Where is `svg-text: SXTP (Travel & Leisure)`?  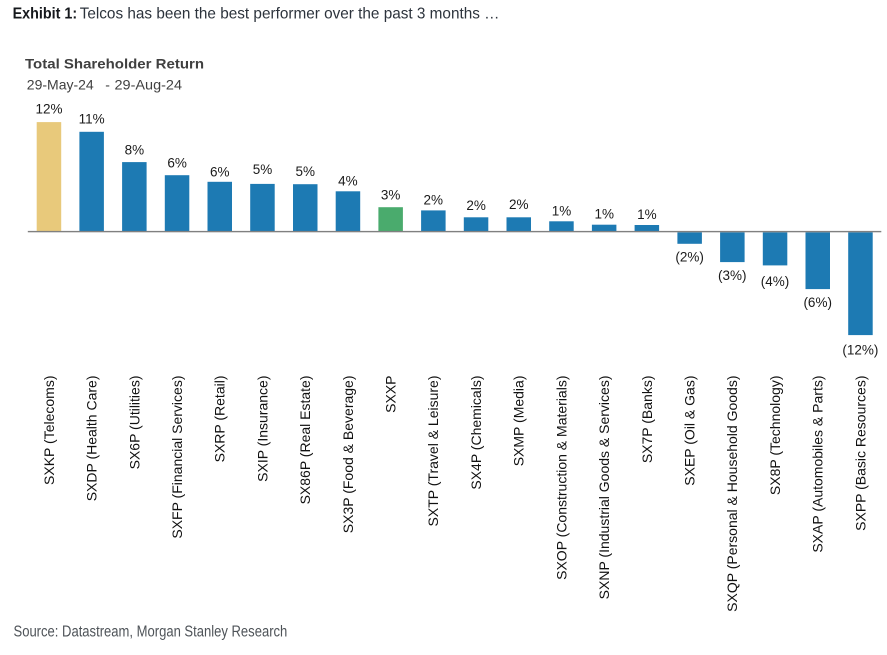 svg-text: SXTP (Travel & Leisure) is located at coordinates (433, 451).